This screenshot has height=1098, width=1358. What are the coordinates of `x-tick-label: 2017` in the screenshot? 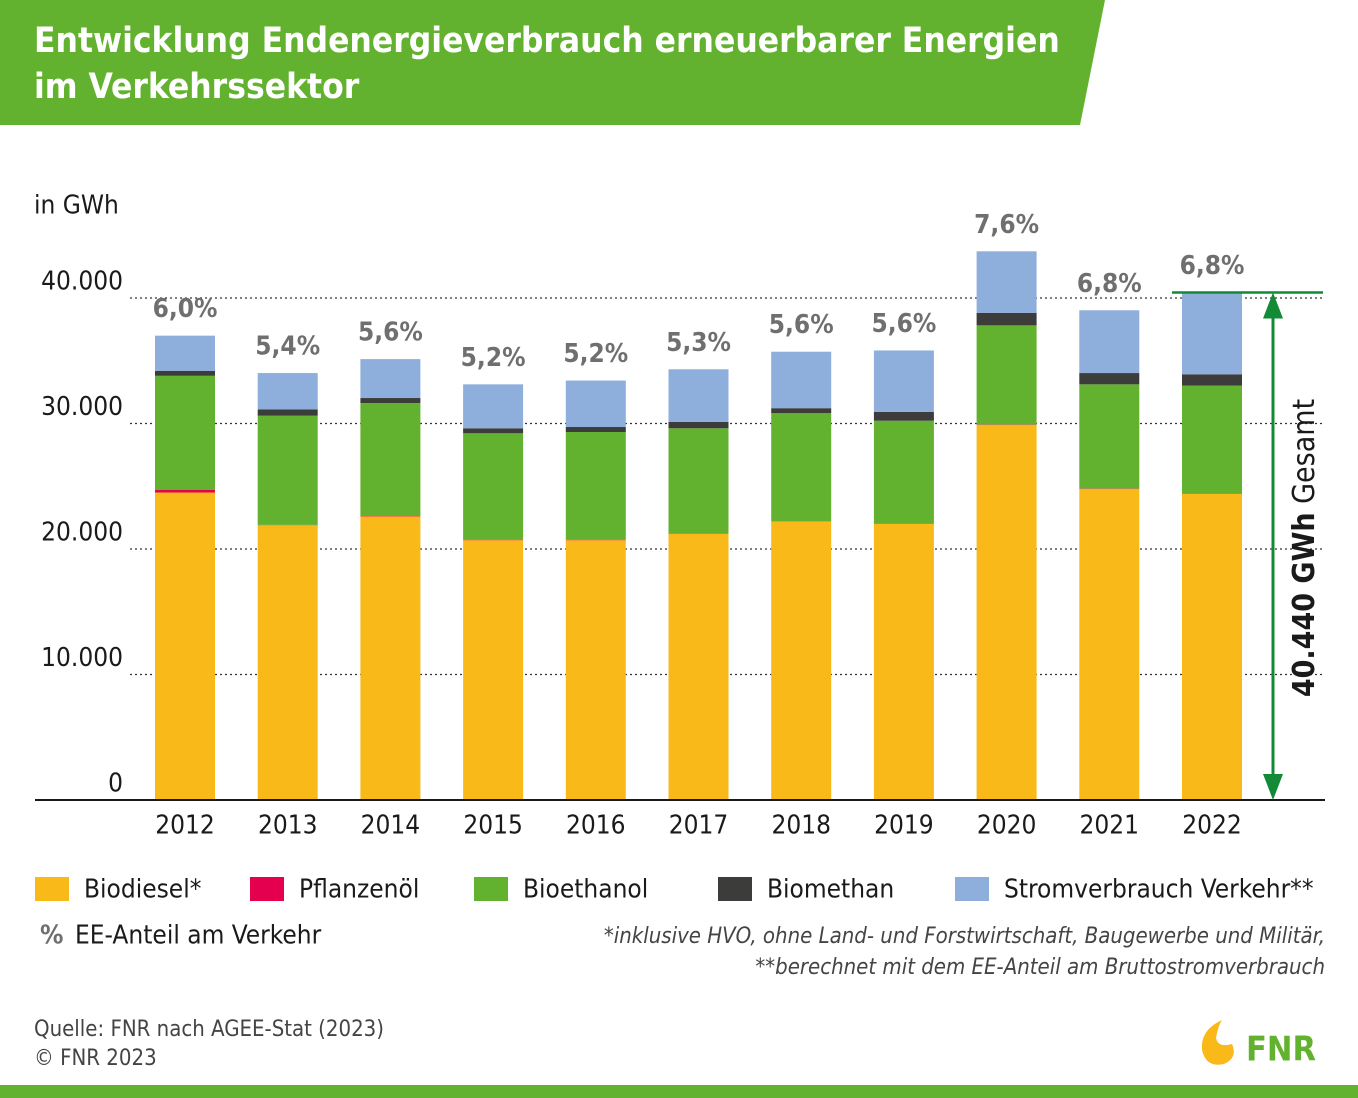 It's located at (699, 826).